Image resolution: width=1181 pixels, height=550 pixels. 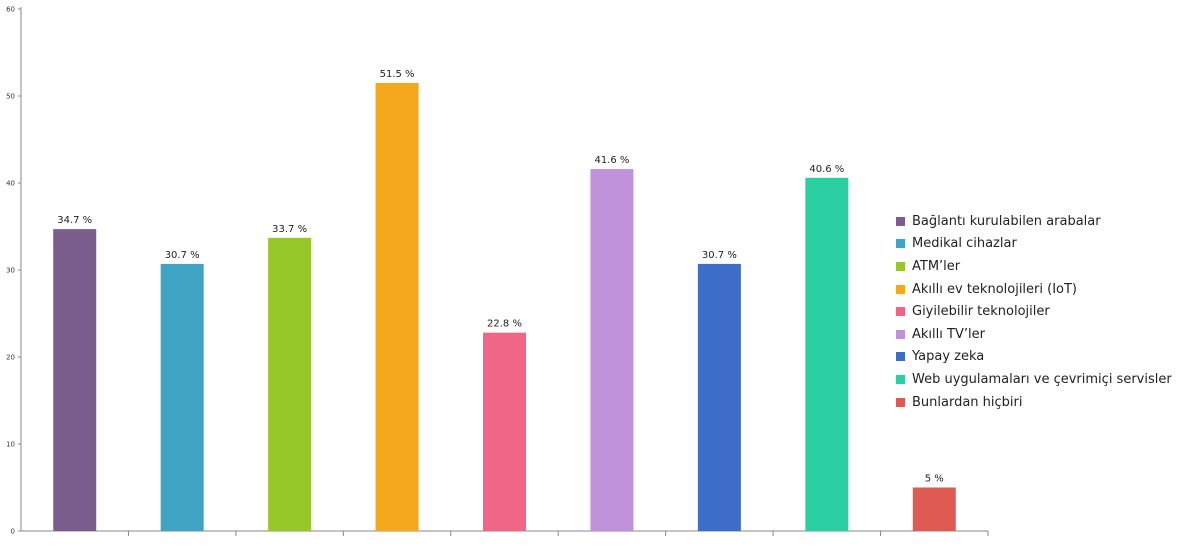 I want to click on data-label: 34.7 %, so click(x=74, y=220).